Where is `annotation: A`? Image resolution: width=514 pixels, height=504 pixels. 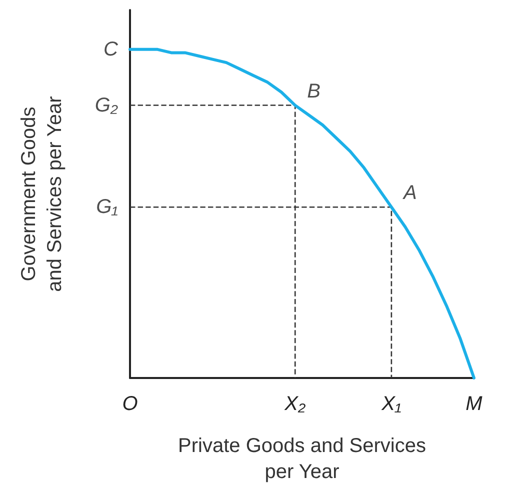
annotation: A is located at coordinates (409, 193).